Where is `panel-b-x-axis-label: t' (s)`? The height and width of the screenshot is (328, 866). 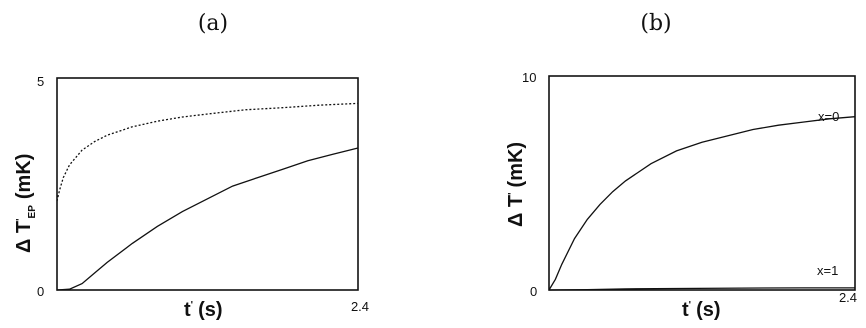 panel-b-x-axis-label: t' (s) is located at coordinates (701, 310).